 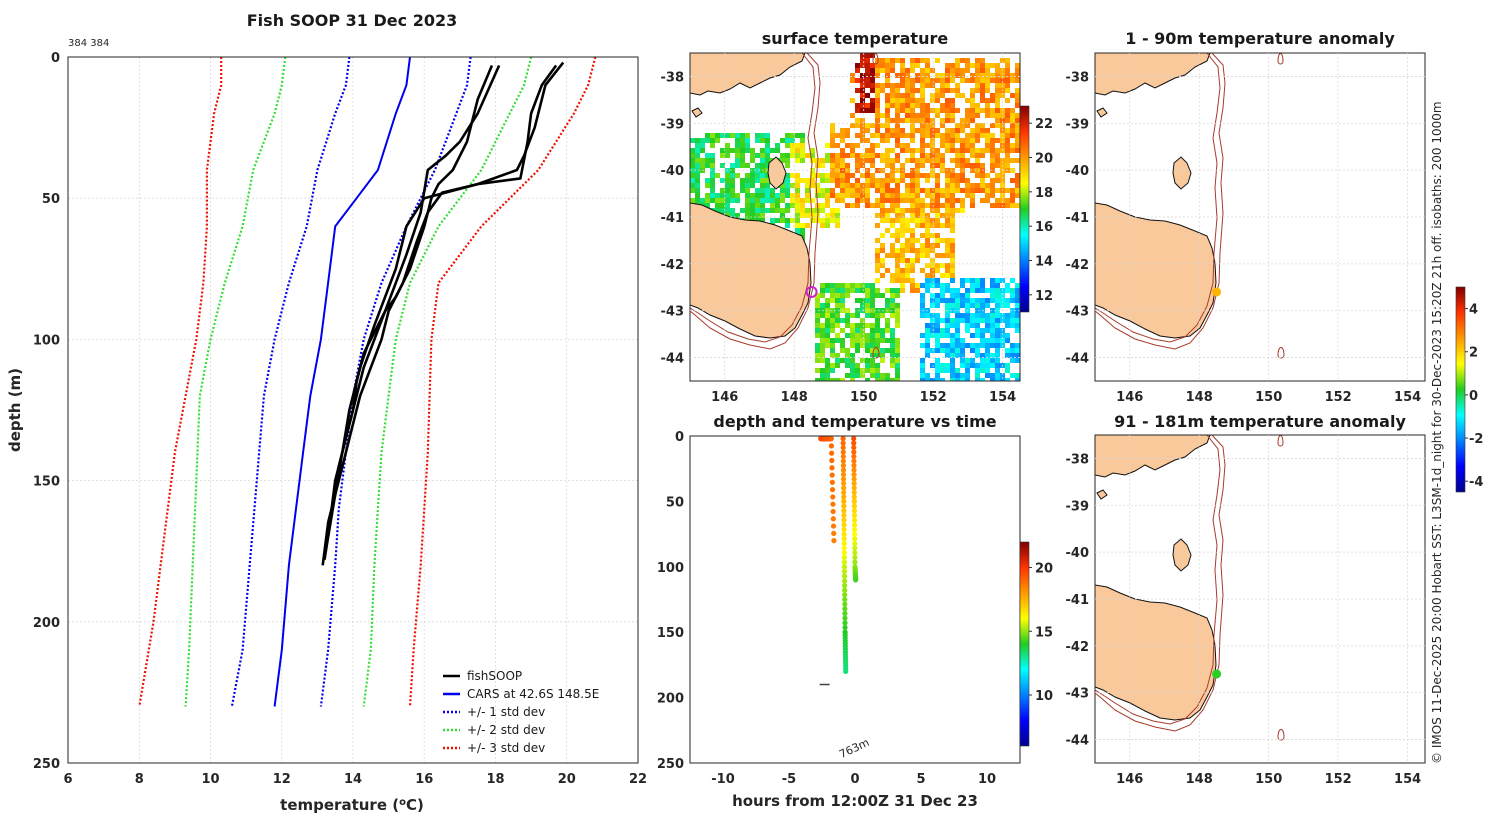 What do you see at coordinates (1044, 262) in the screenshot?
I see `sst-colorbar-label: 14` at bounding box center [1044, 262].